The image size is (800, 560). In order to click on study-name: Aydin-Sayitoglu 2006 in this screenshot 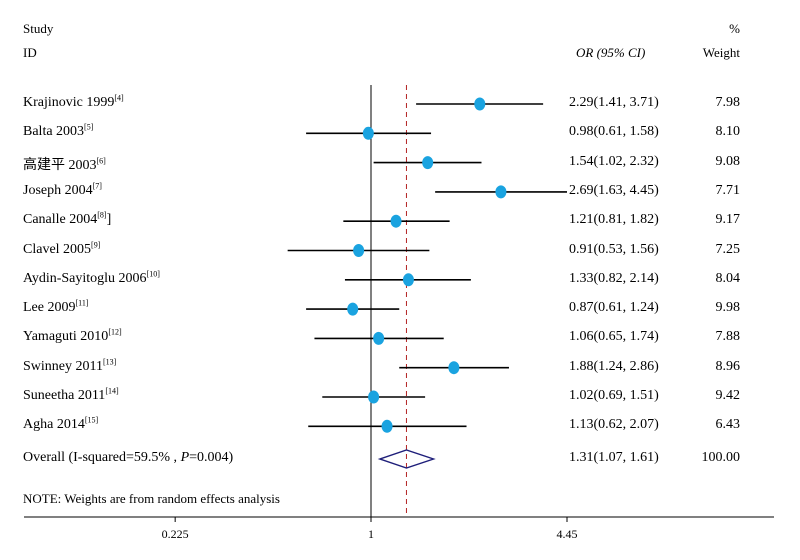, I will do `click(85, 278)`.